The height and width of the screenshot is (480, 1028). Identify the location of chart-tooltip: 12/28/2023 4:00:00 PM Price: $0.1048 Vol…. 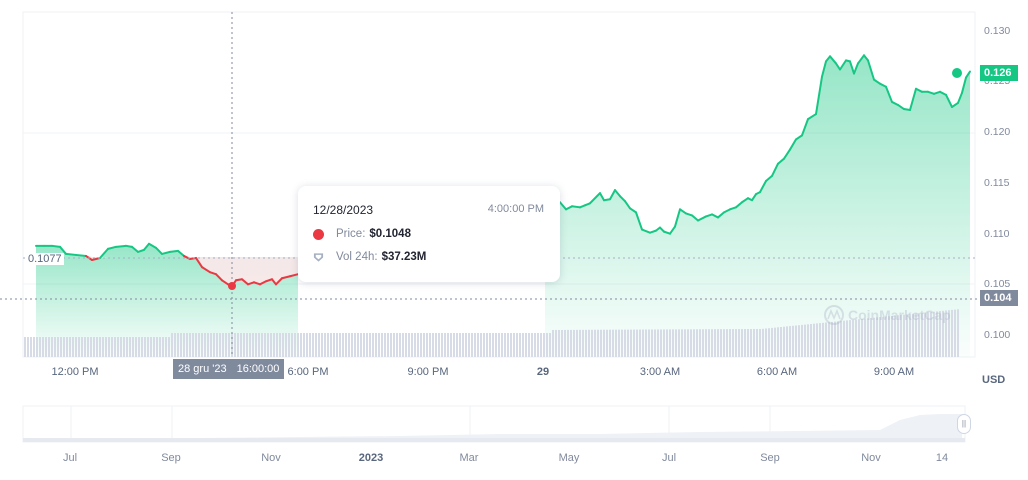
(429, 234).